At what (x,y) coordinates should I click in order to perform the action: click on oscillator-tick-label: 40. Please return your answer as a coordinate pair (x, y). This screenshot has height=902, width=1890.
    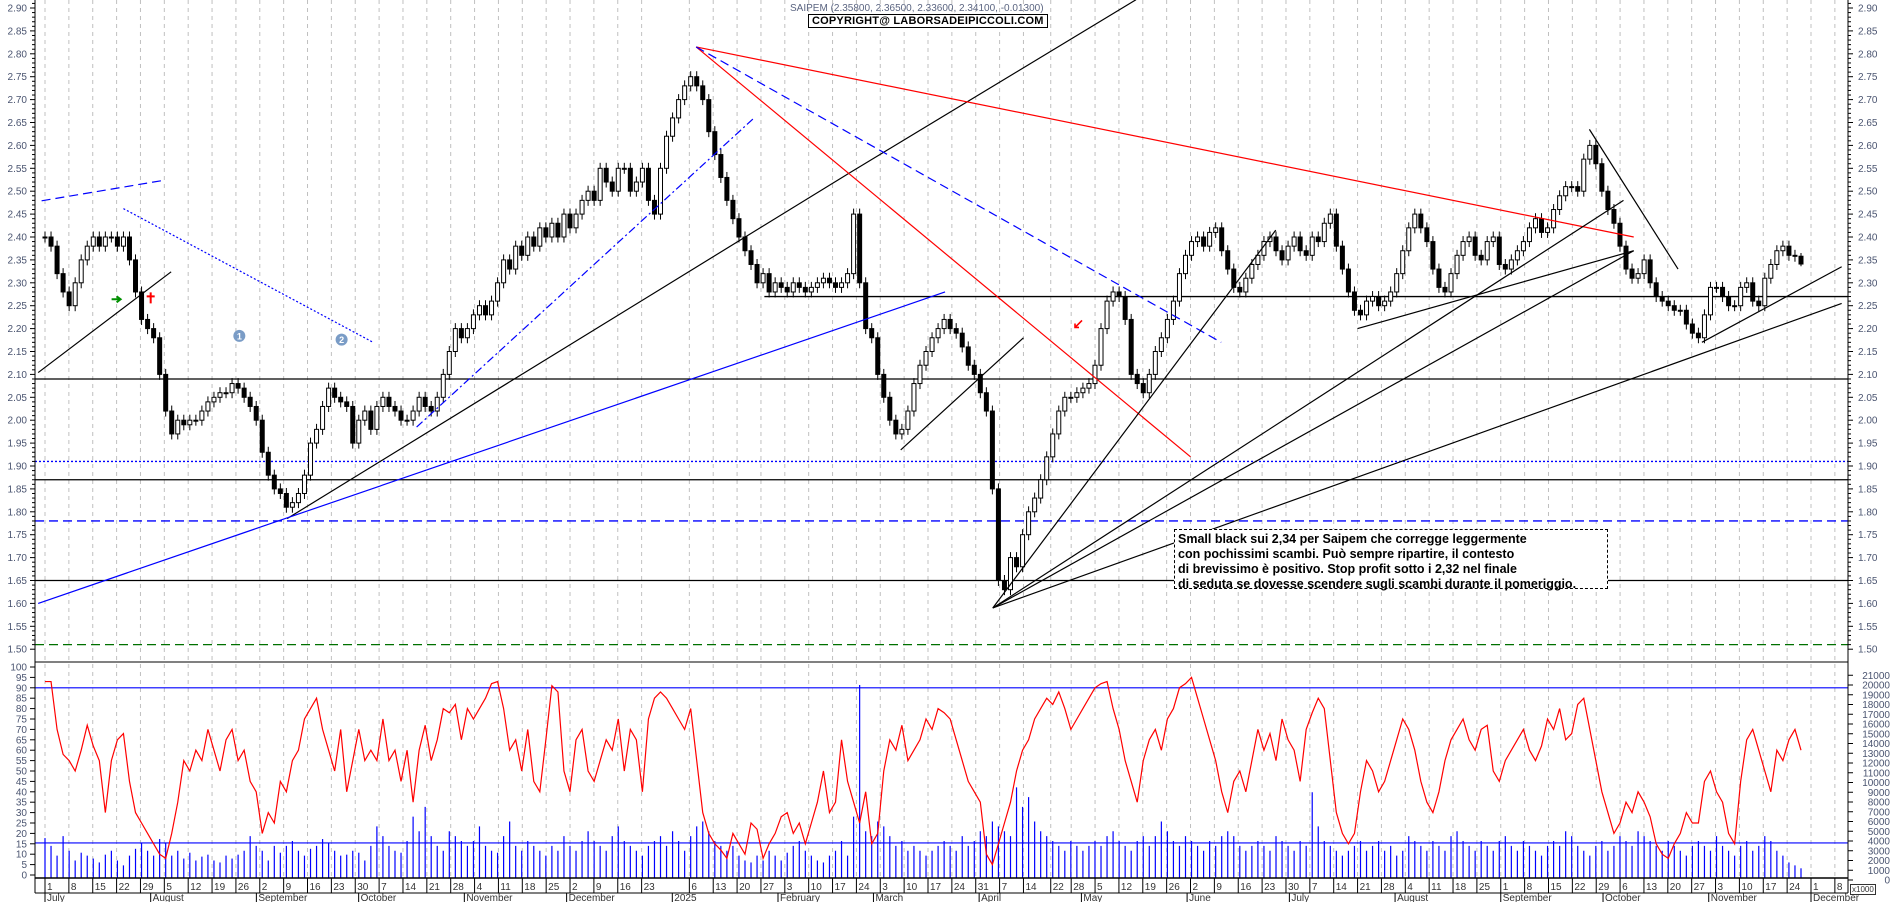
    Looking at the image, I should click on (22, 792).